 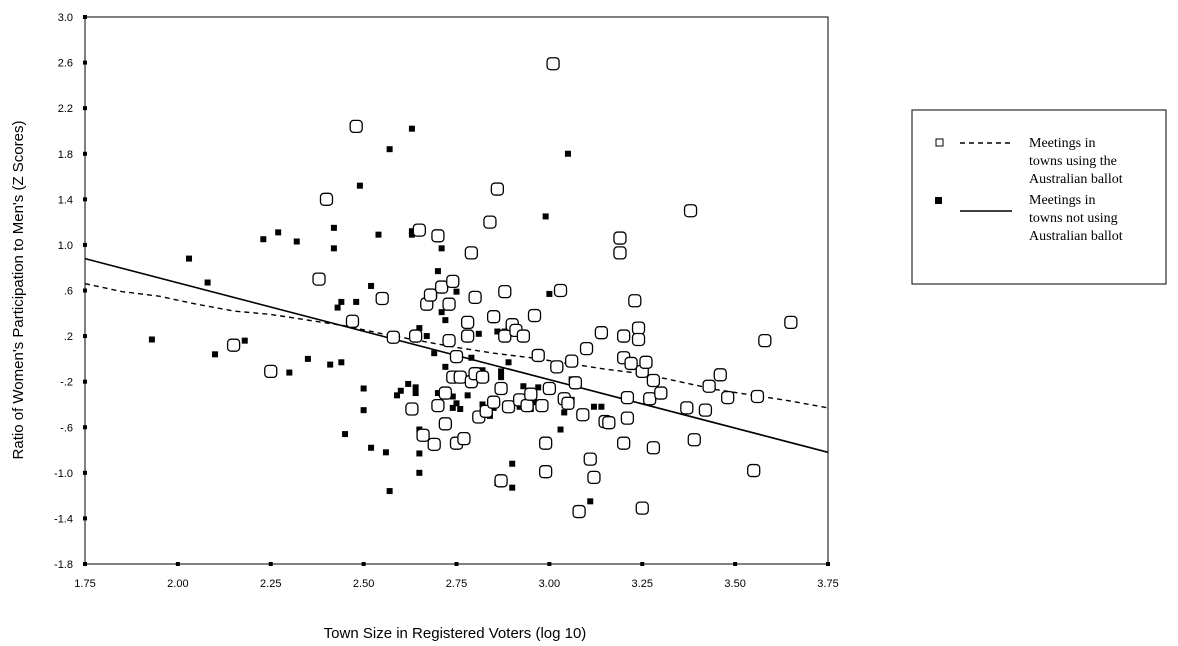 I want to click on x-tick-label: 3.50, so click(x=734, y=584).